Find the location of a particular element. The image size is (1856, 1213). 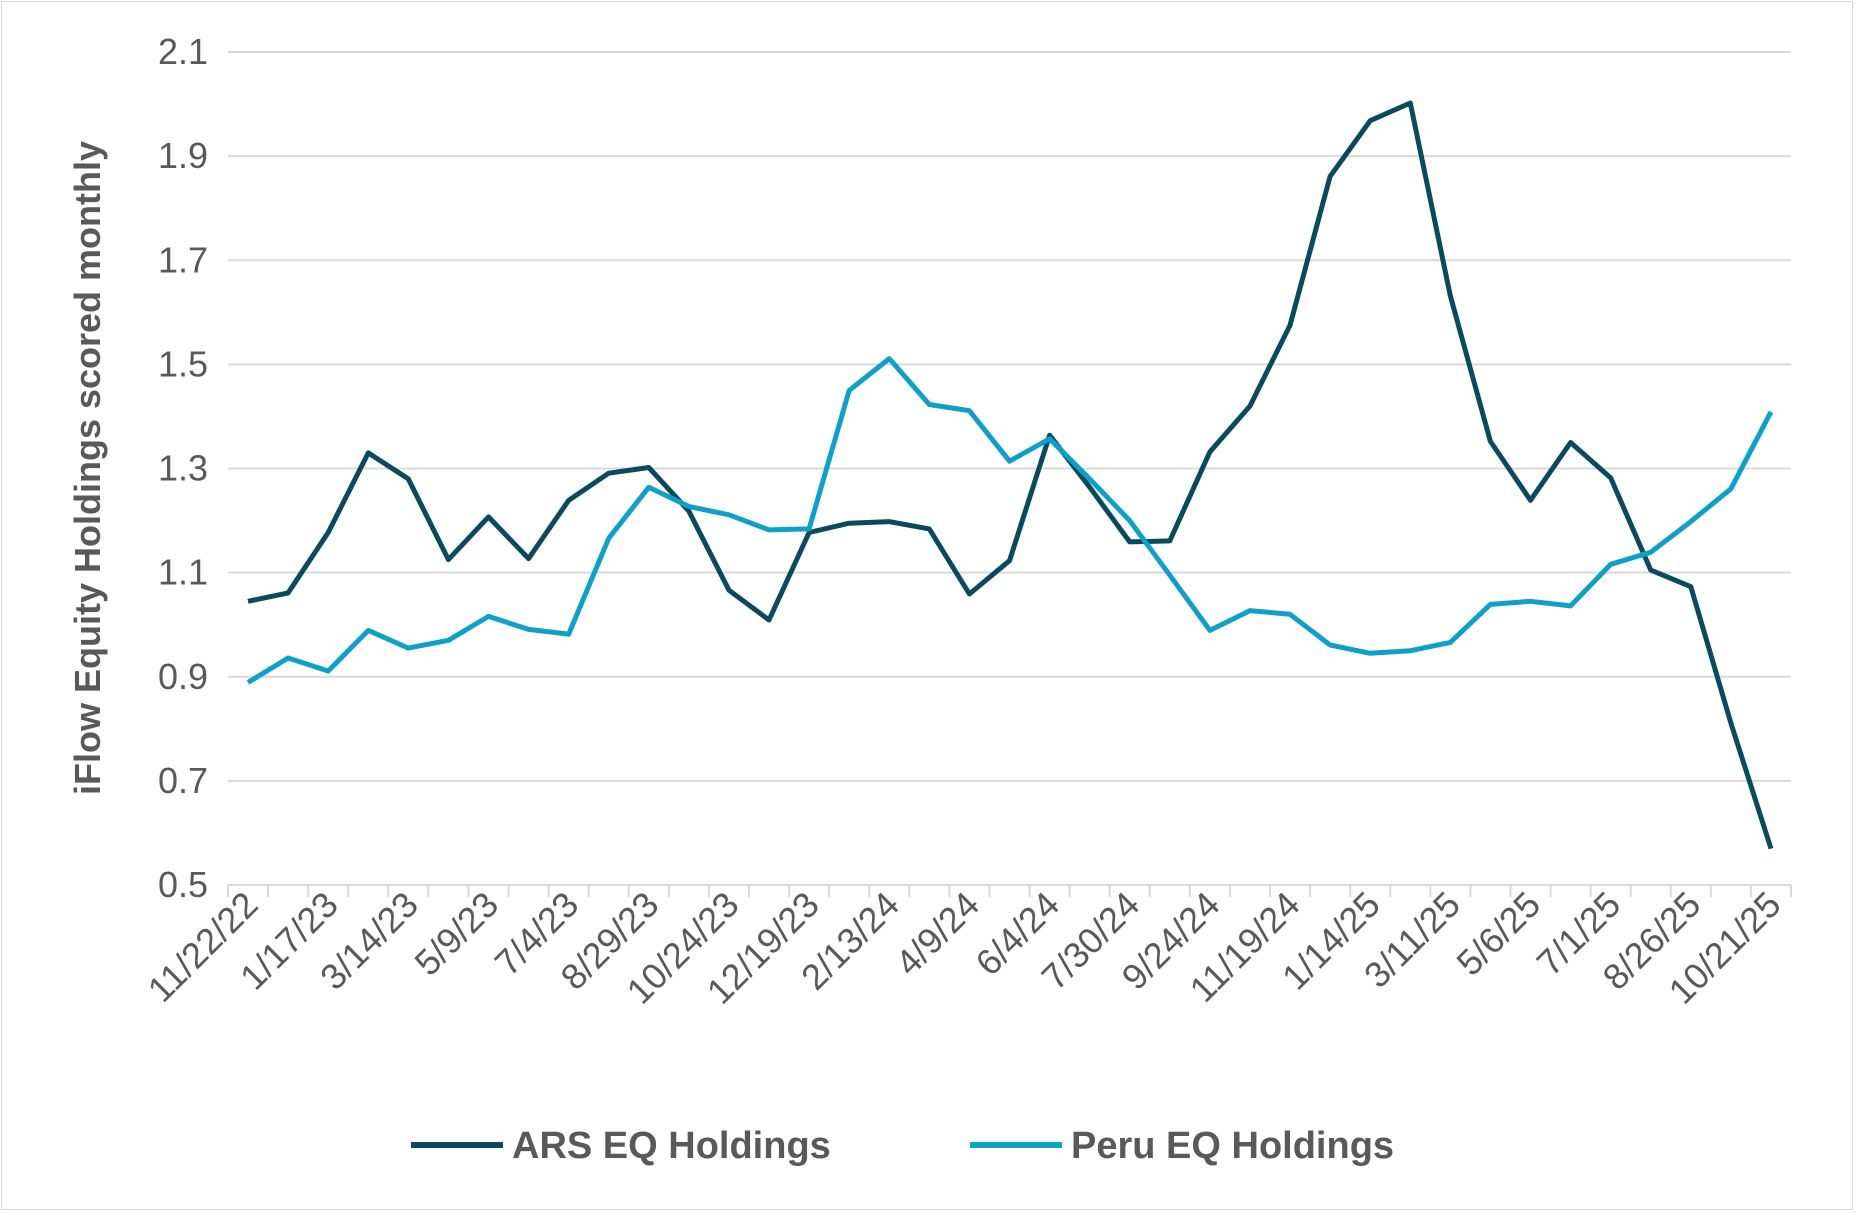

y-tick-label: 1.7 is located at coordinates (183, 259).